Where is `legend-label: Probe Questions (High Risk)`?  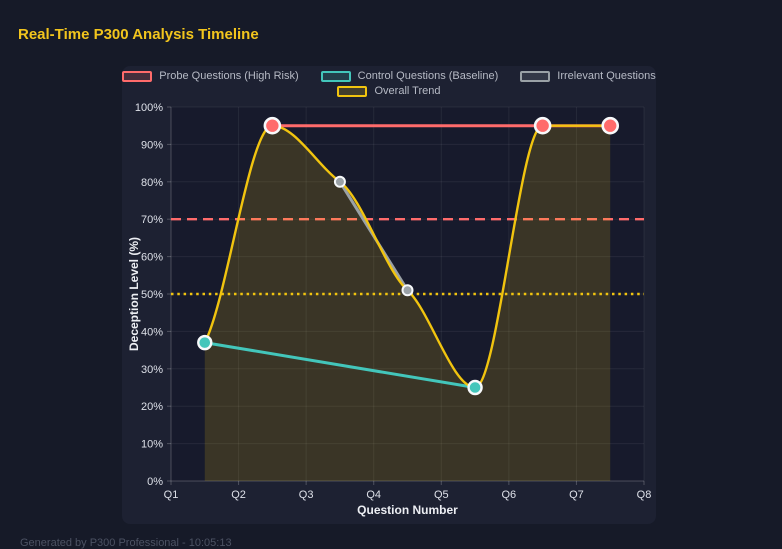
legend-label: Probe Questions (High Risk) is located at coordinates (229, 76).